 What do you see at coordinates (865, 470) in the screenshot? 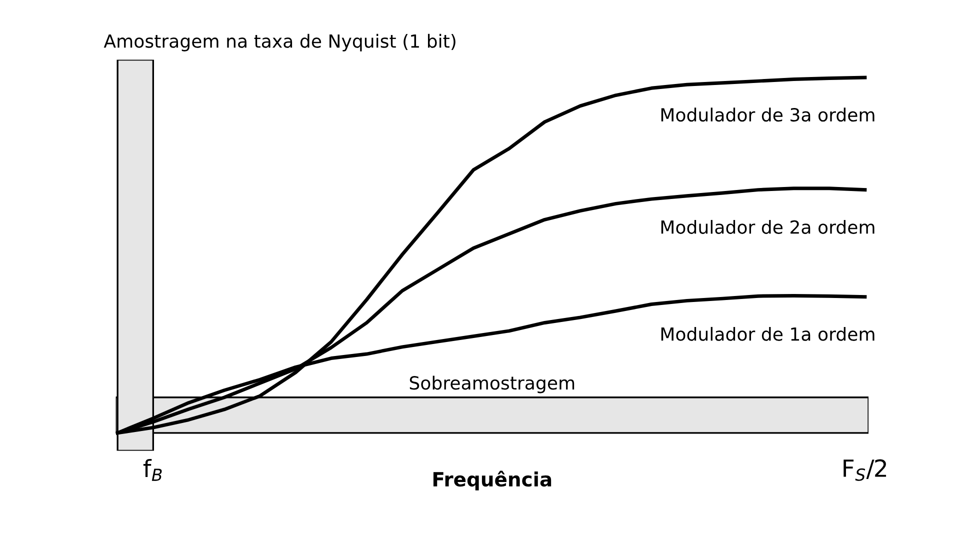
I see `x-tick-label: F$_{S}$/2` at bounding box center [865, 470].